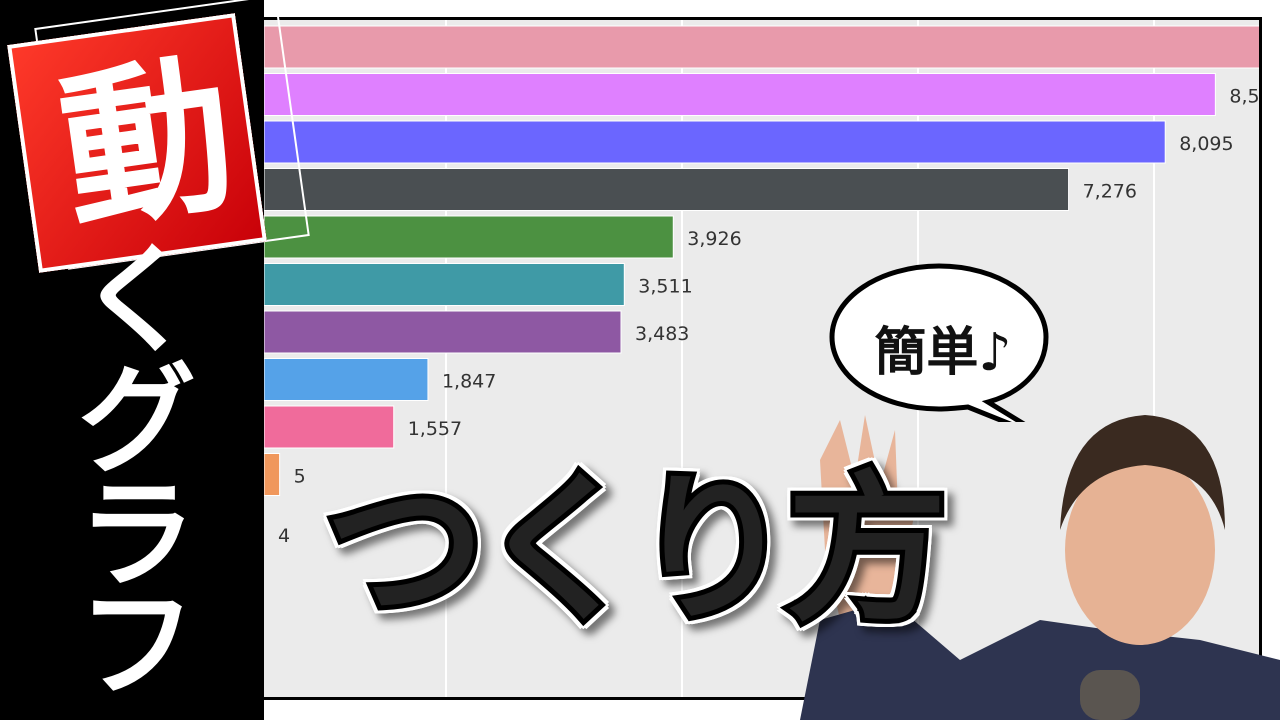  I want to click on data-label: 1,557, so click(435, 429).